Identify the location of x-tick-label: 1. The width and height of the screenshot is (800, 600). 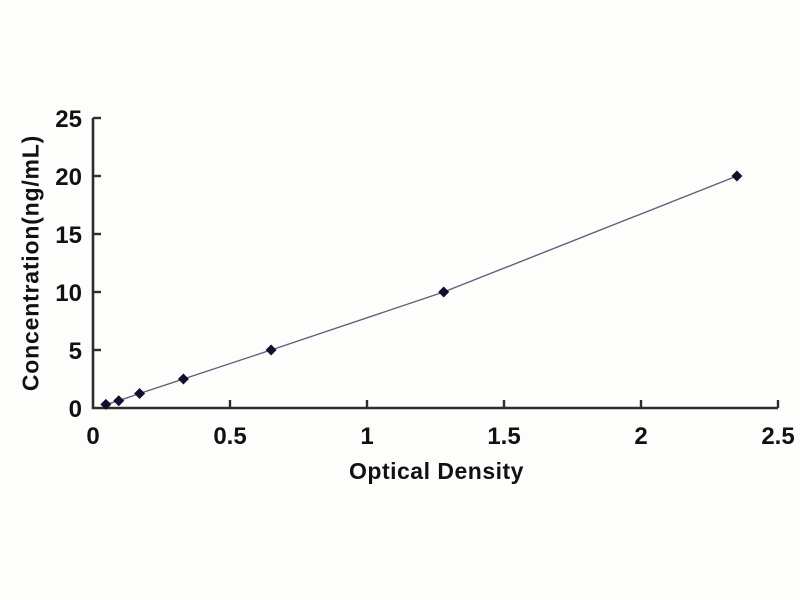
(366, 436).